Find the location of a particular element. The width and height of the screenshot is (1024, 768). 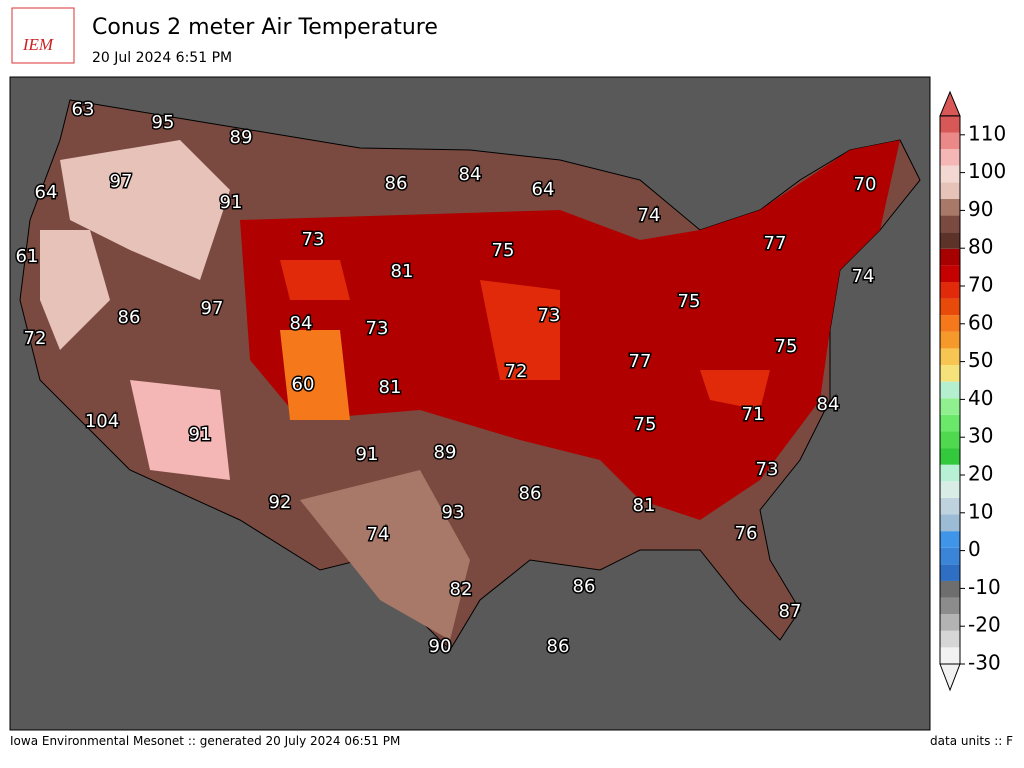

logo-box is located at coordinates (43, 35).